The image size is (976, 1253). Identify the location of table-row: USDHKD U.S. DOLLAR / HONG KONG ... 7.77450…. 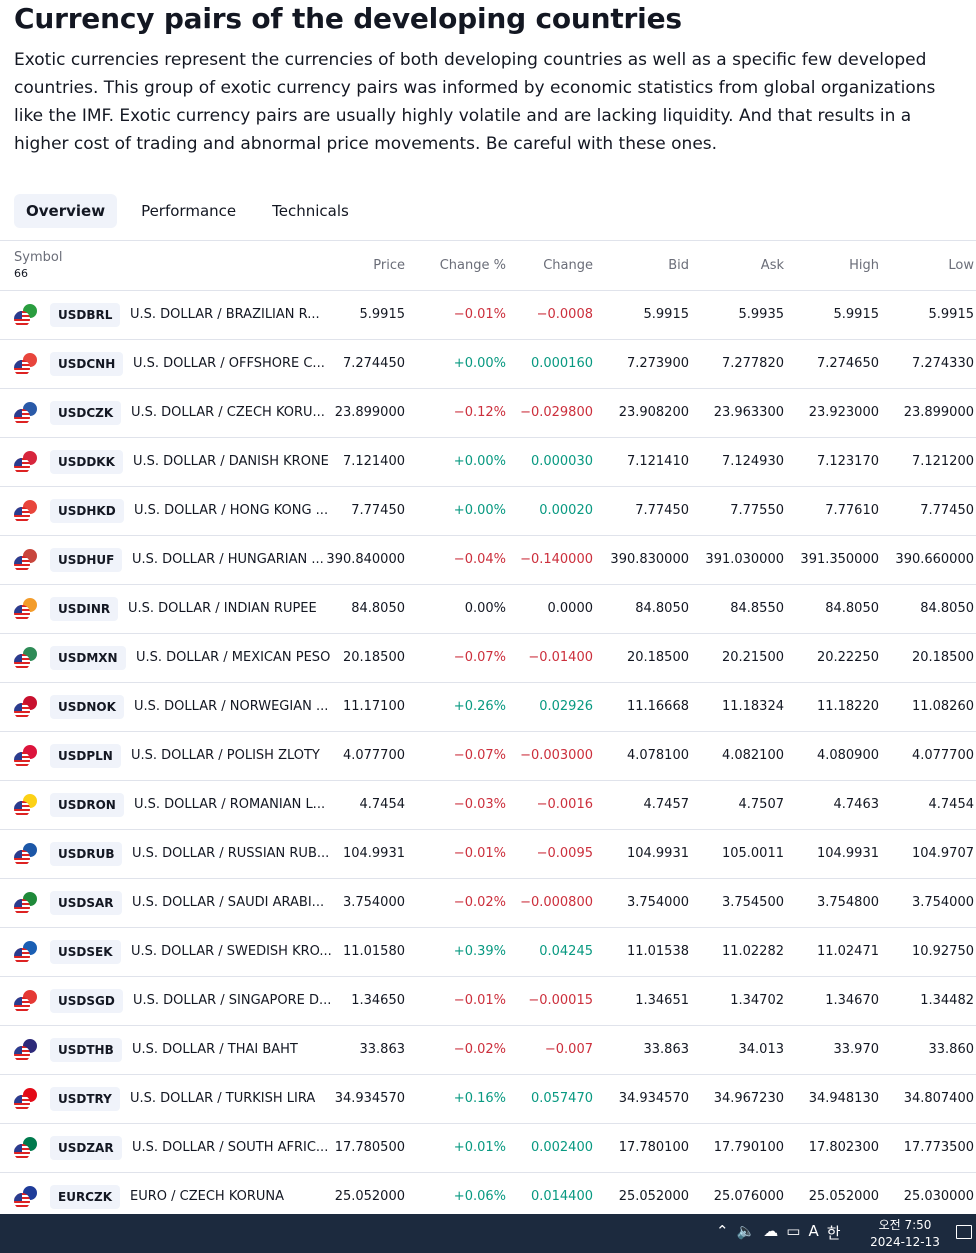
(488, 511).